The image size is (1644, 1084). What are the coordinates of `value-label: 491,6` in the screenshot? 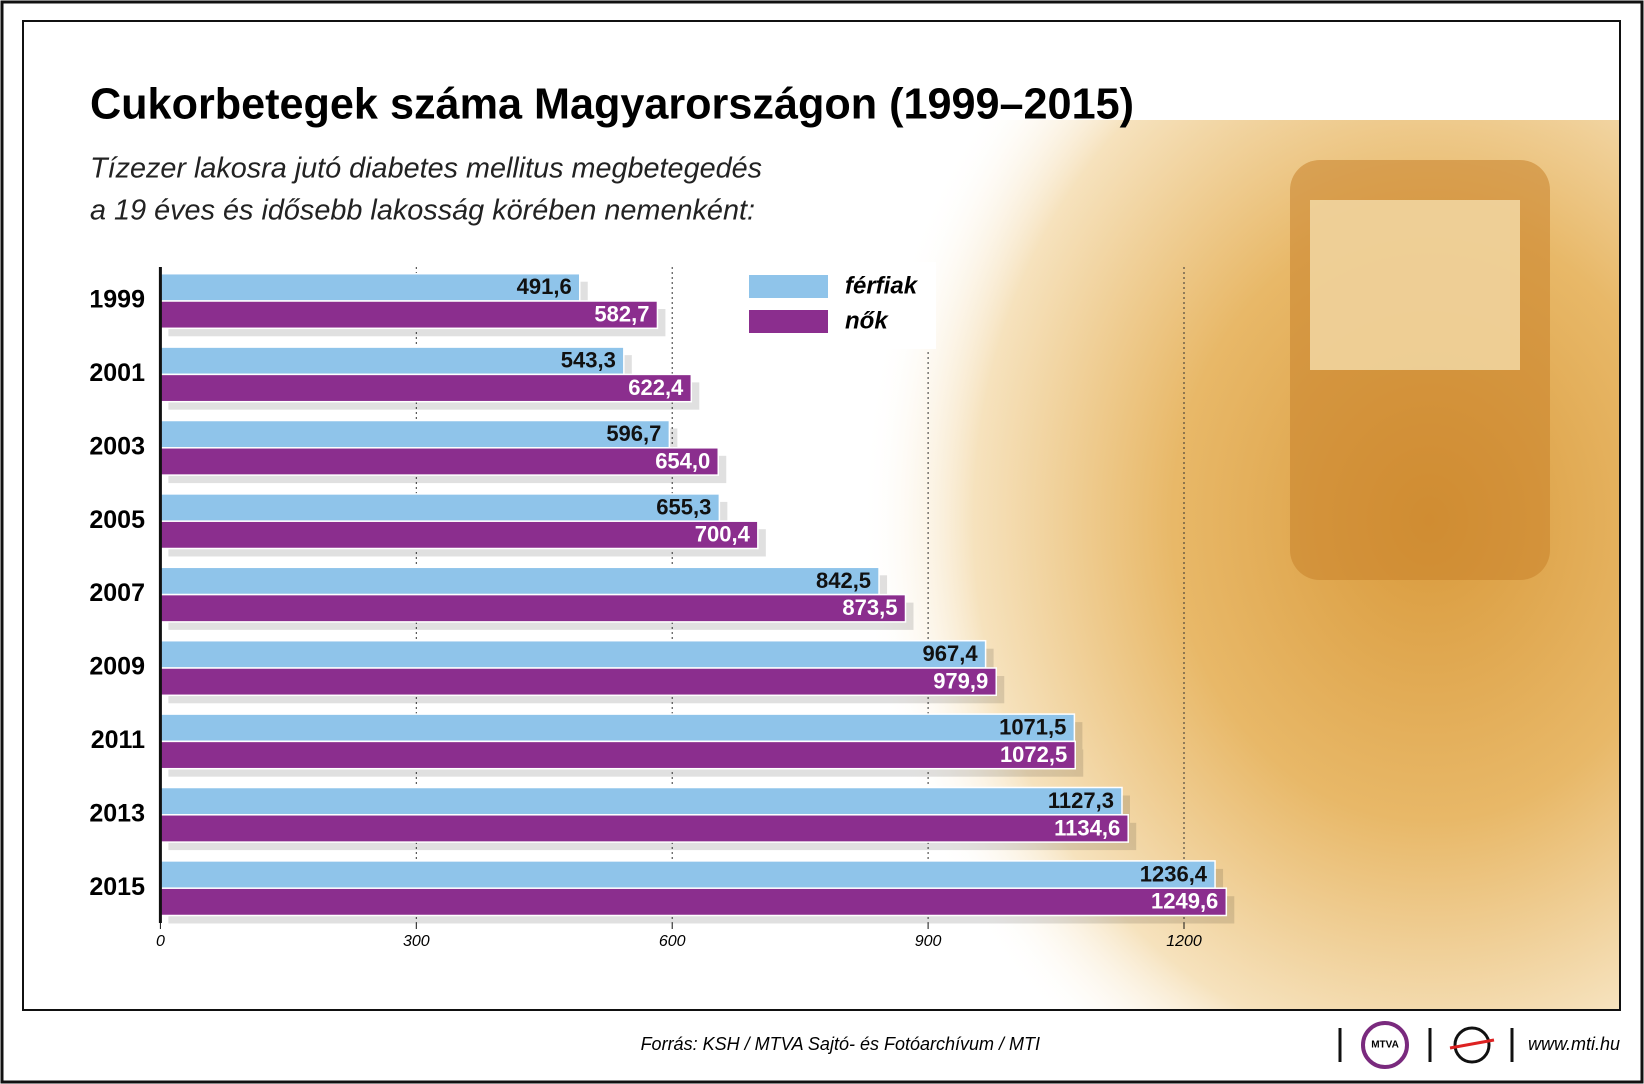 It's located at (544, 286).